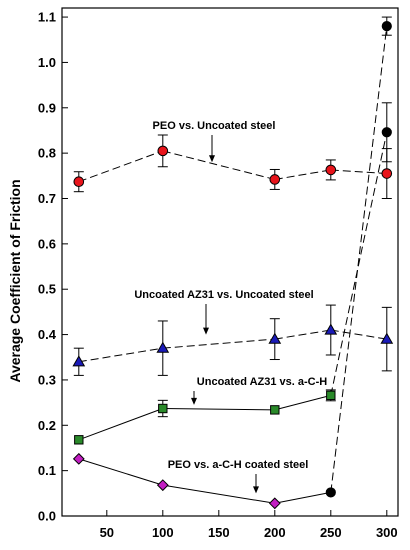  What do you see at coordinates (275, 532) in the screenshot?
I see `x-tick-label: 200` at bounding box center [275, 532].